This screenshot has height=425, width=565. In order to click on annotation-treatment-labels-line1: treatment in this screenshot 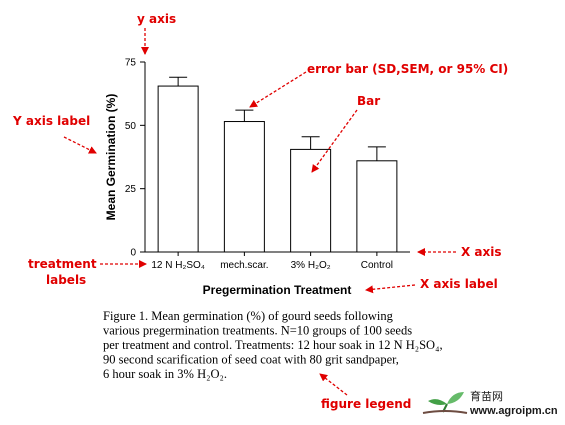, I will do `click(62, 264)`.